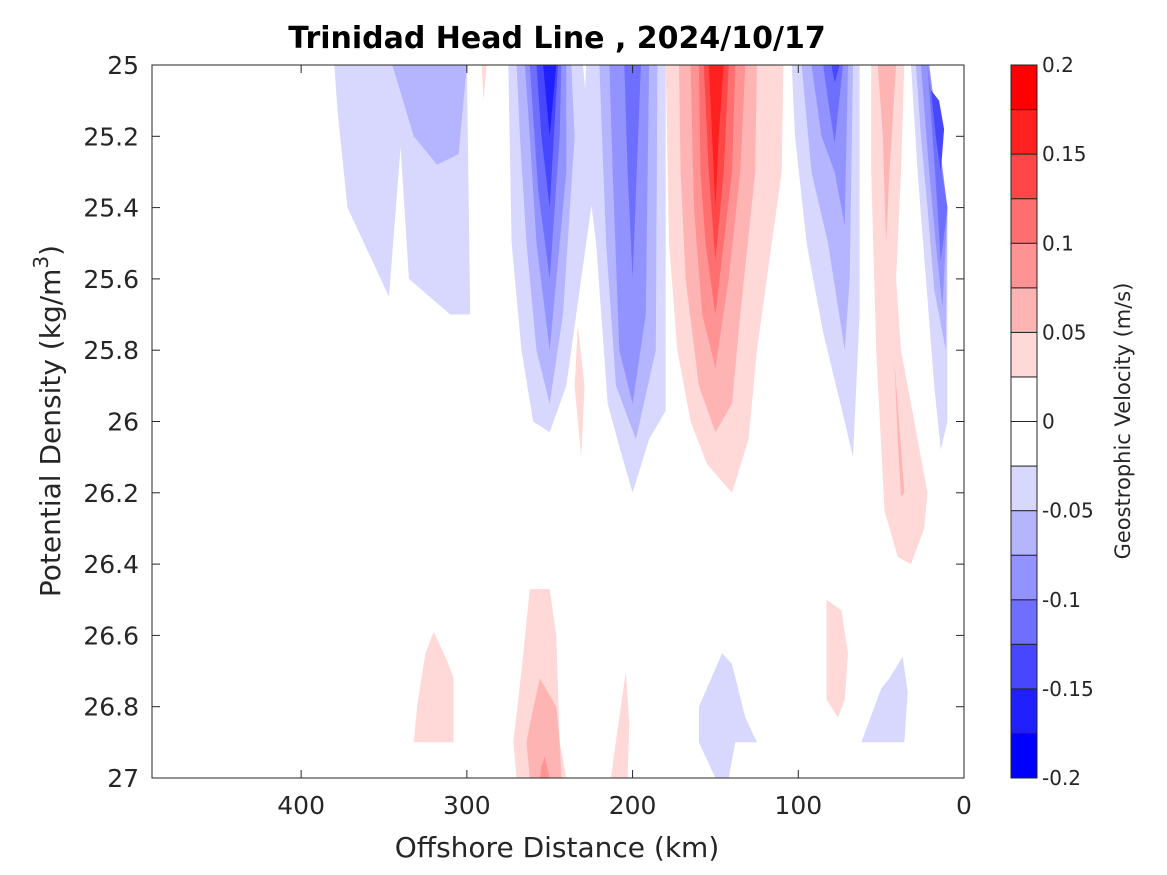  Describe the element at coordinates (633, 805) in the screenshot. I see `x-tick-label: 200` at that location.